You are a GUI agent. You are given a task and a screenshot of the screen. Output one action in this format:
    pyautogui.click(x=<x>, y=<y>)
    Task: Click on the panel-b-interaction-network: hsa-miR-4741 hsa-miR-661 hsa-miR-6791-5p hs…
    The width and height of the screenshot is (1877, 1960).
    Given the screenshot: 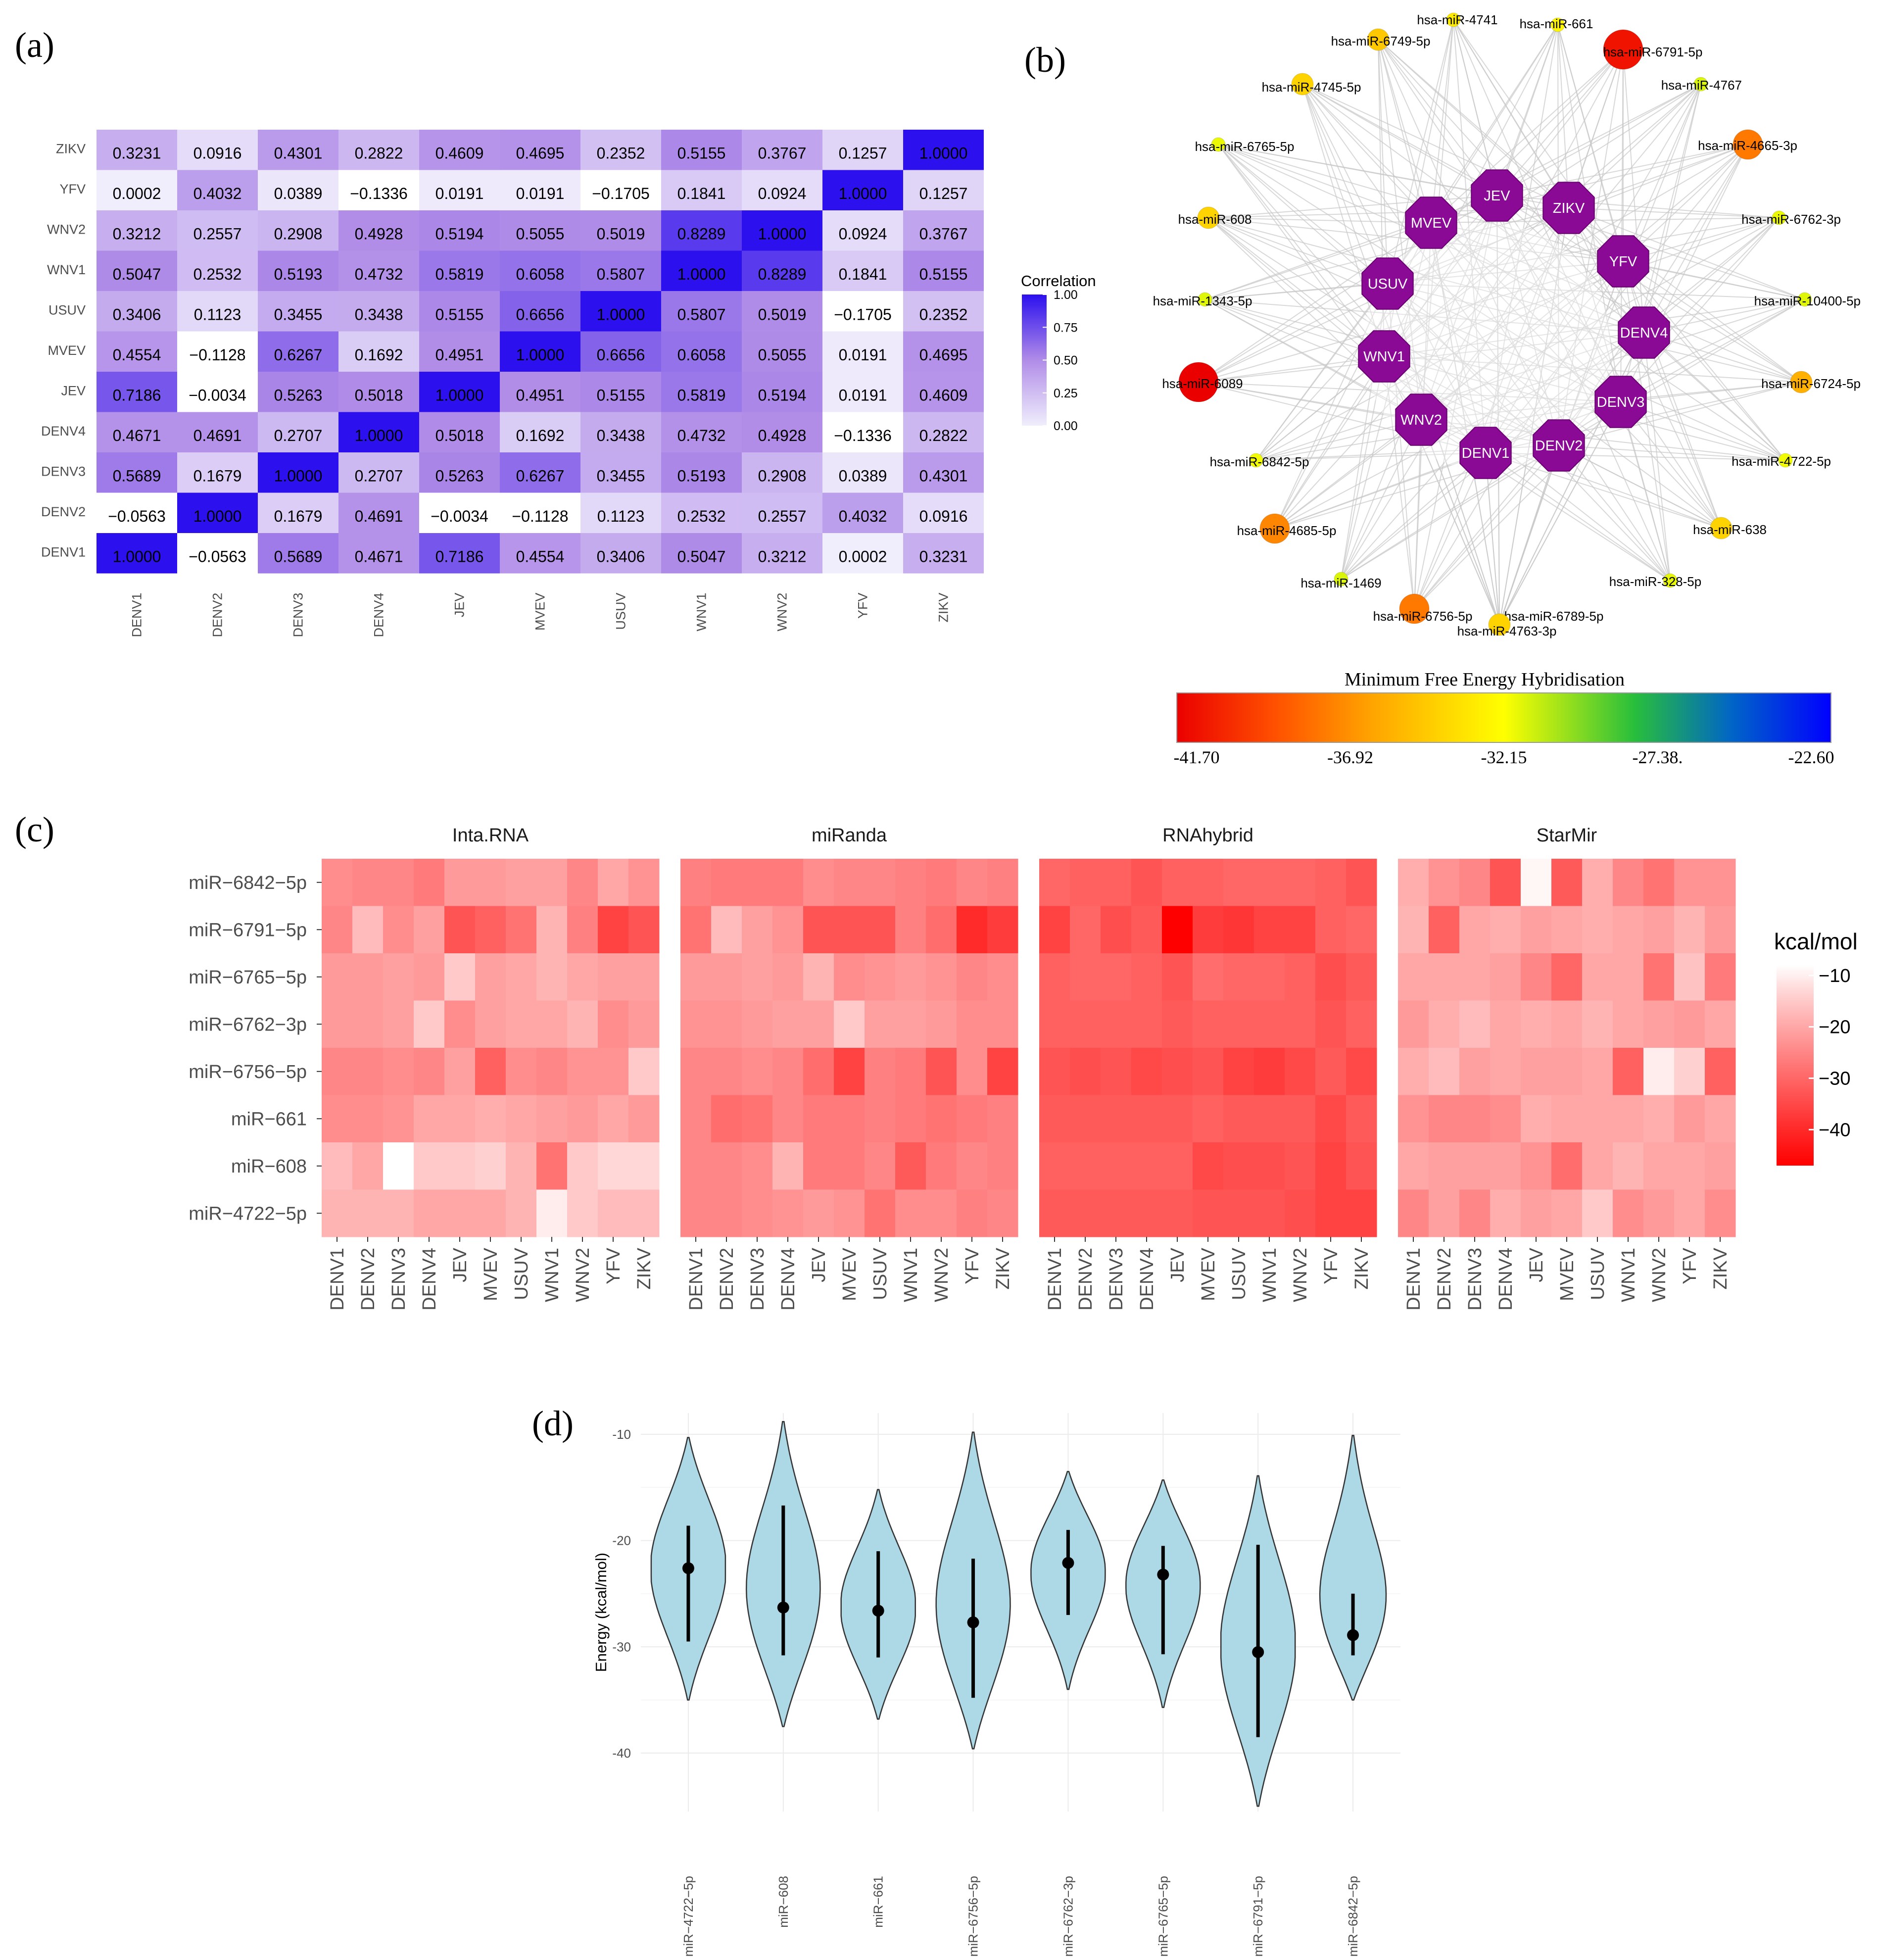 What is the action you would take?
    pyautogui.click(x=1507, y=389)
    